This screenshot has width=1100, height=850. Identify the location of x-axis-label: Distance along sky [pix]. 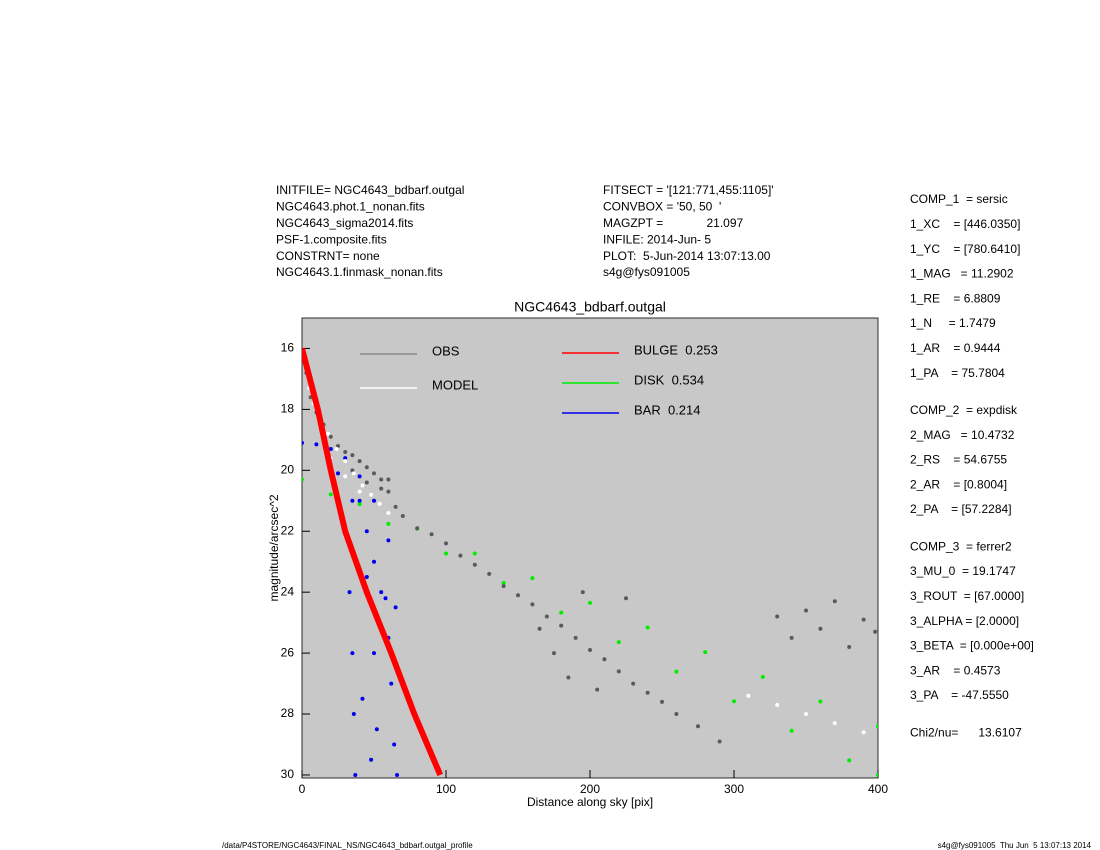
(590, 802).